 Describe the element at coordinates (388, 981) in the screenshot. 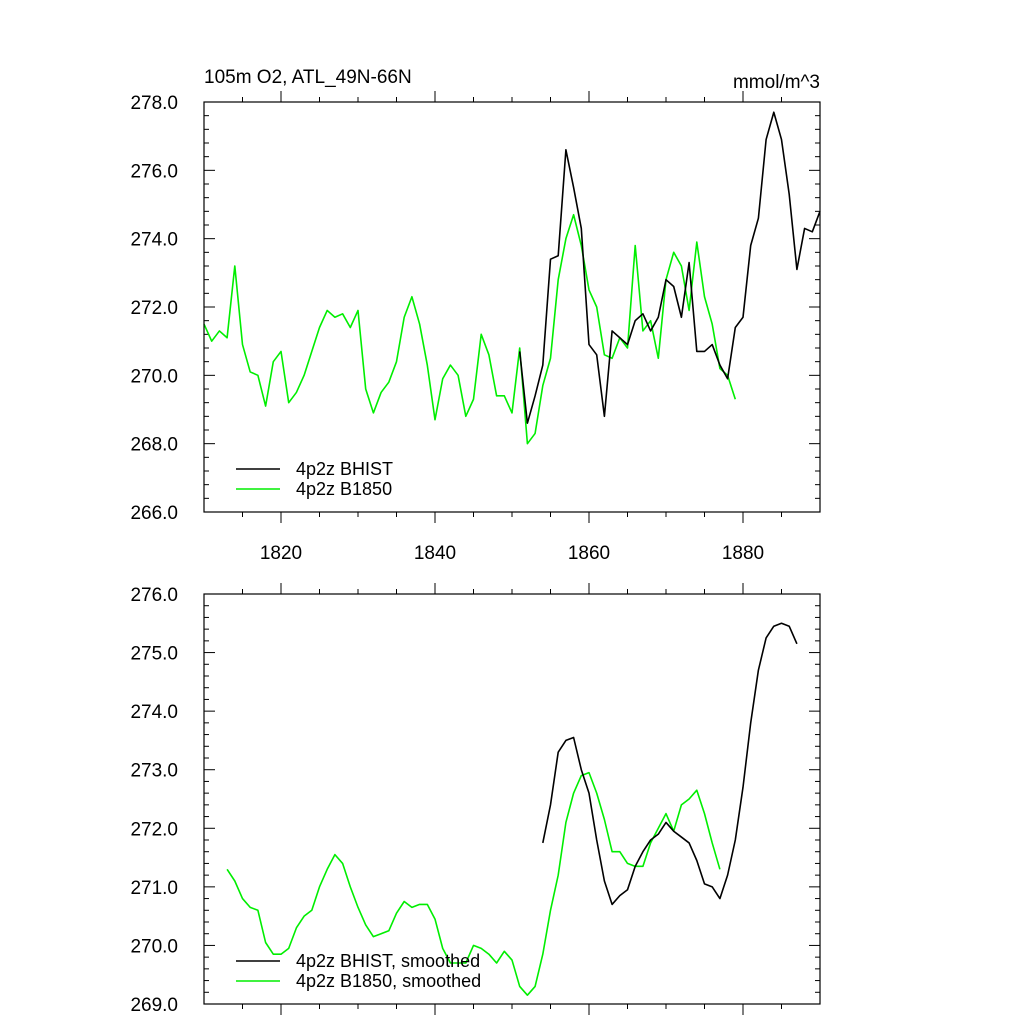

I see `bottom-legend-b1850-label: 4p2z B1850, smoothed` at that location.